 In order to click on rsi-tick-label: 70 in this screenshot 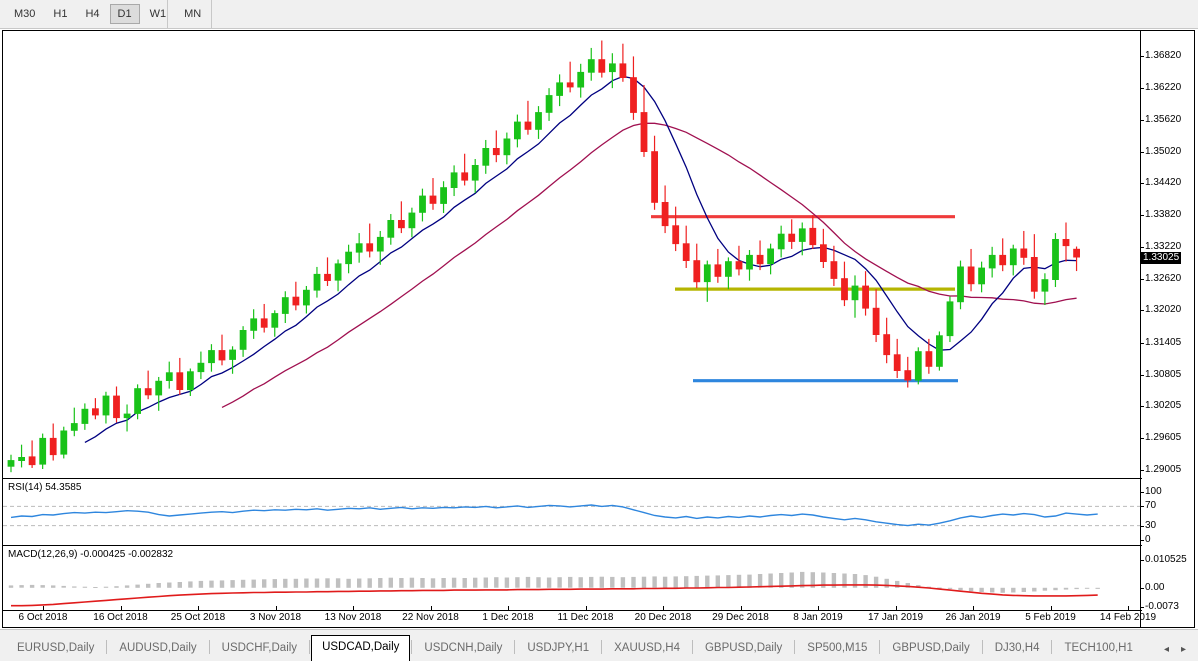, I will do `click(1151, 506)`.